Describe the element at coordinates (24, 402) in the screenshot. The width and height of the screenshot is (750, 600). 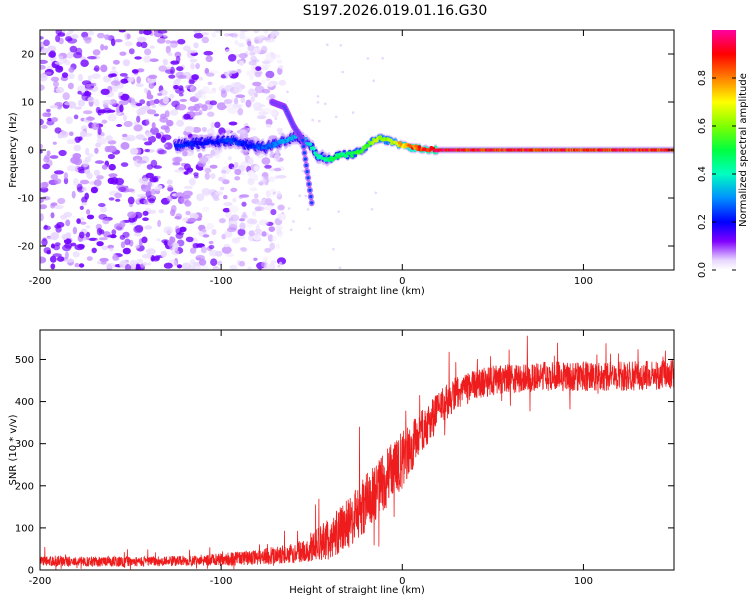
I see `snr-ytick-label: 400` at that location.